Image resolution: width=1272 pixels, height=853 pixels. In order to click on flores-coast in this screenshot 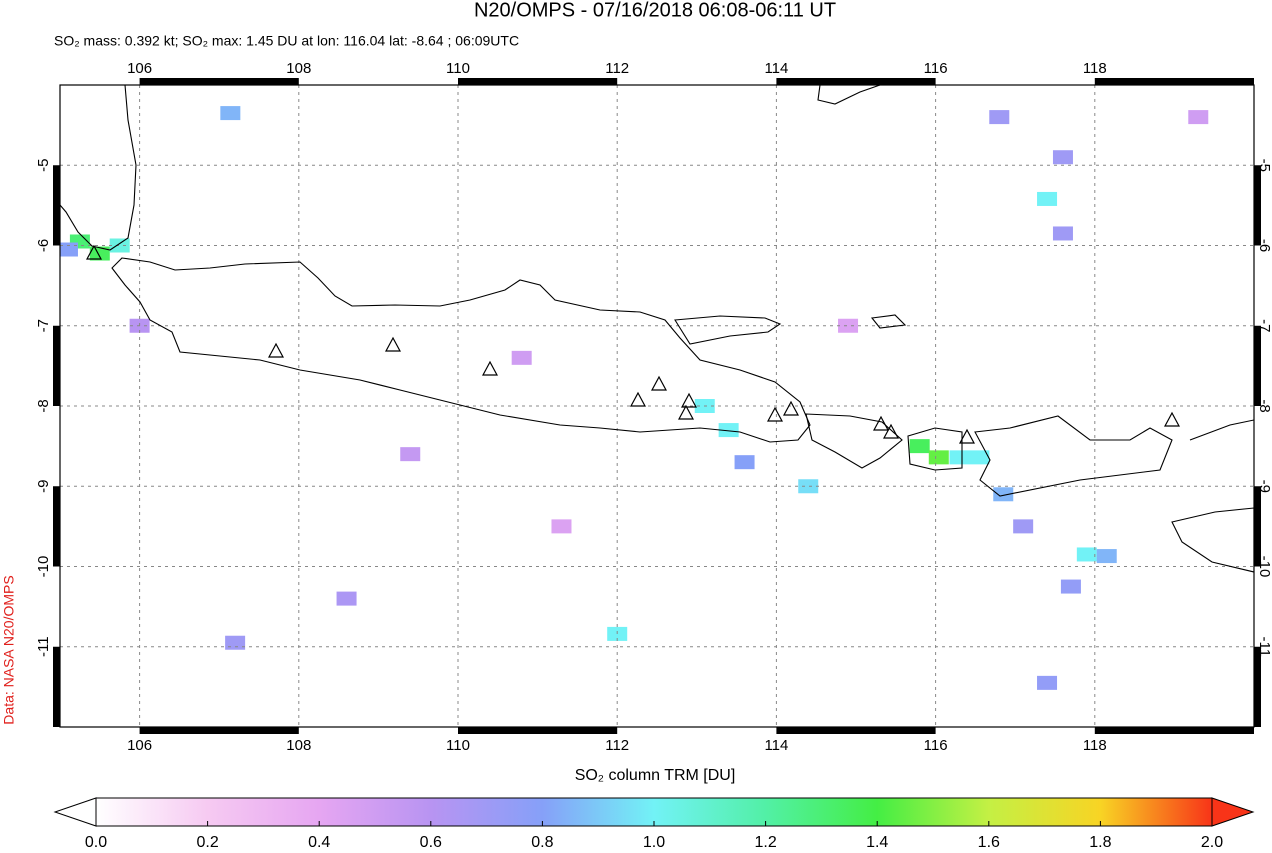, I will do `click(1221, 430)`.